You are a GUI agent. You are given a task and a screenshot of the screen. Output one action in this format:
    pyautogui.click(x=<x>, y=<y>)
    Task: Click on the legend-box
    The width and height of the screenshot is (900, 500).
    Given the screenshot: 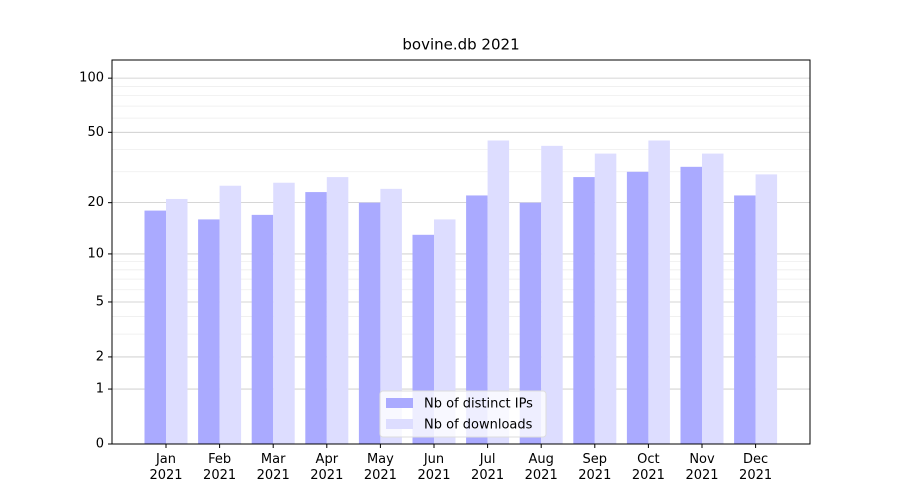 What is the action you would take?
    pyautogui.click(x=463, y=414)
    